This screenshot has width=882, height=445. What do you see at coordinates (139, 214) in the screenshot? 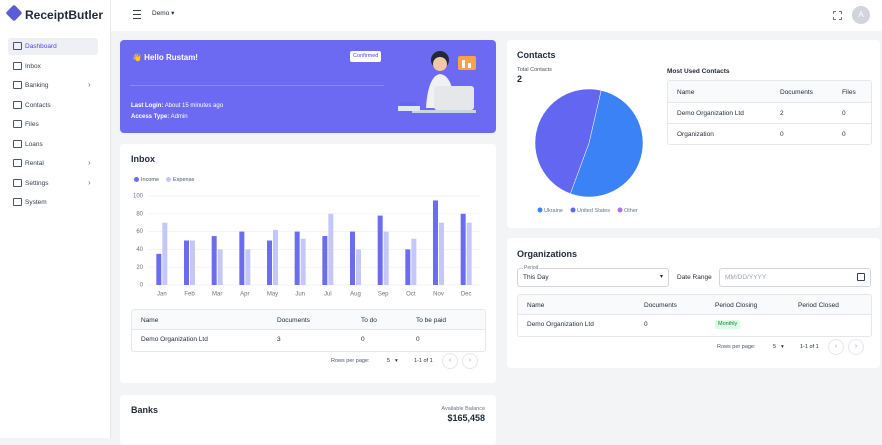
I see `y-tick-label: 80` at bounding box center [139, 214].